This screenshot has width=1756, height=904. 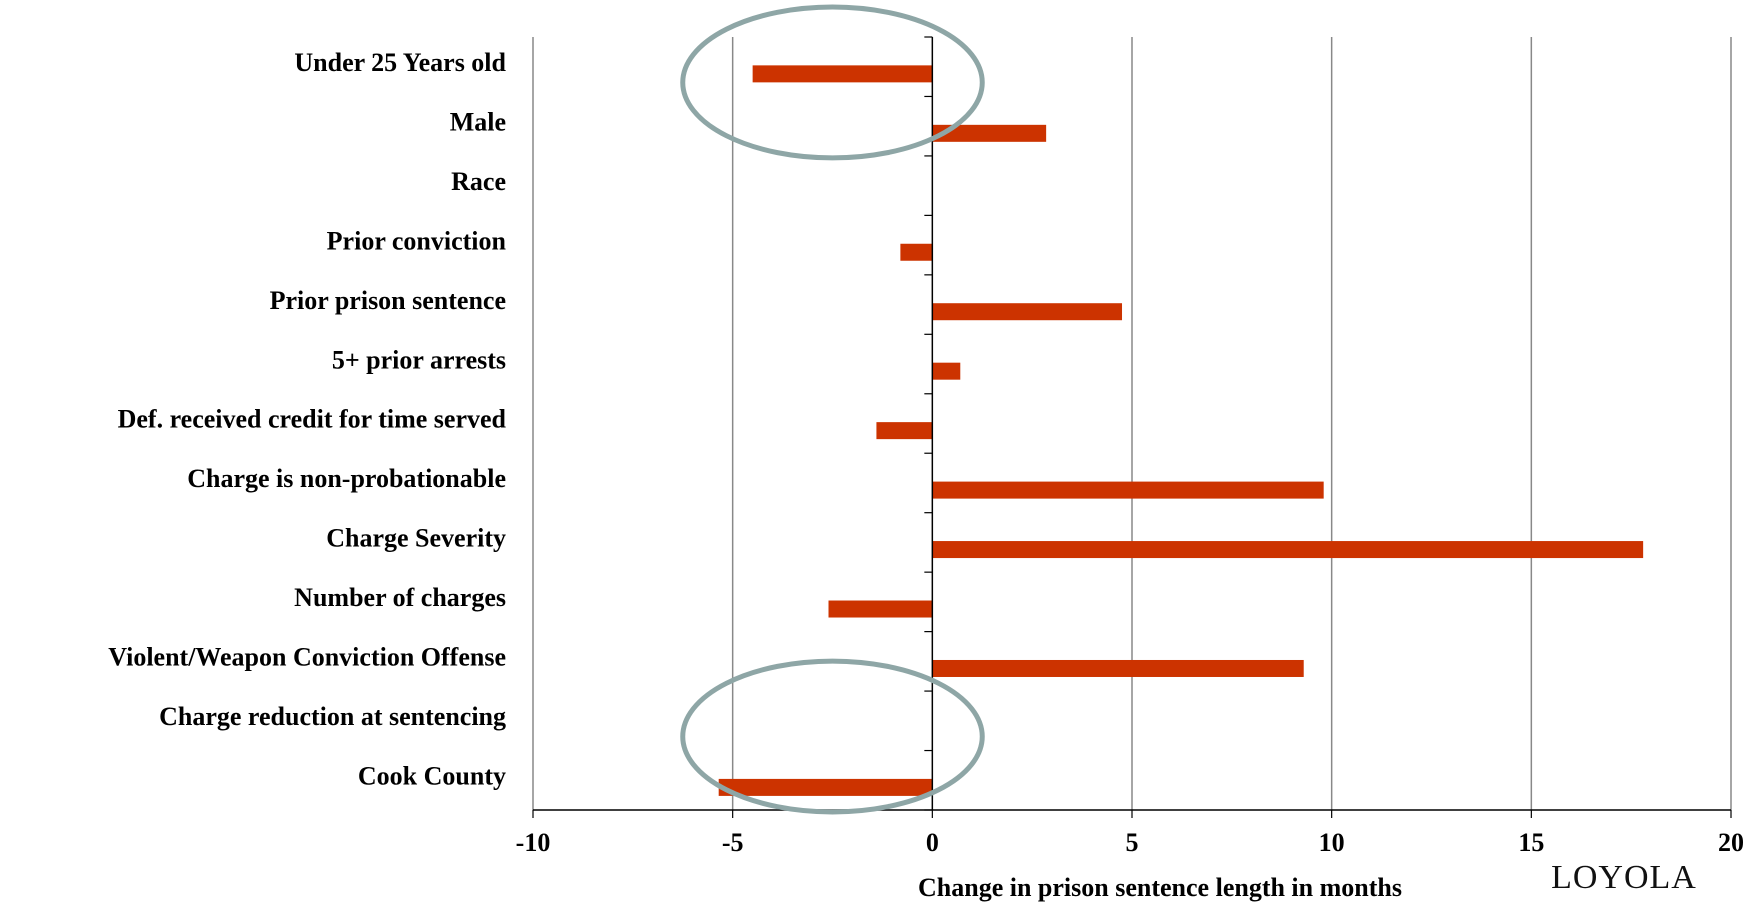 I want to click on x-tick-label-0: -10, so click(x=533, y=842).